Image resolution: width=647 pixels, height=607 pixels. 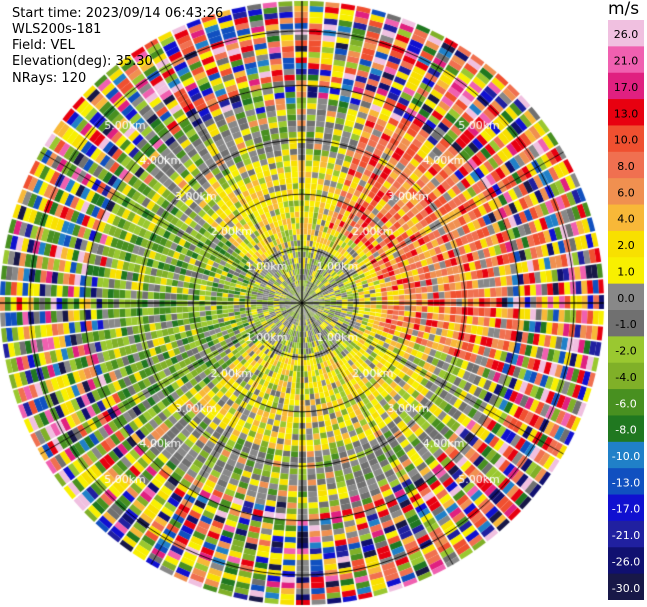 What do you see at coordinates (43, 45) in the screenshot?
I see `field-label: Field: VEL` at bounding box center [43, 45].